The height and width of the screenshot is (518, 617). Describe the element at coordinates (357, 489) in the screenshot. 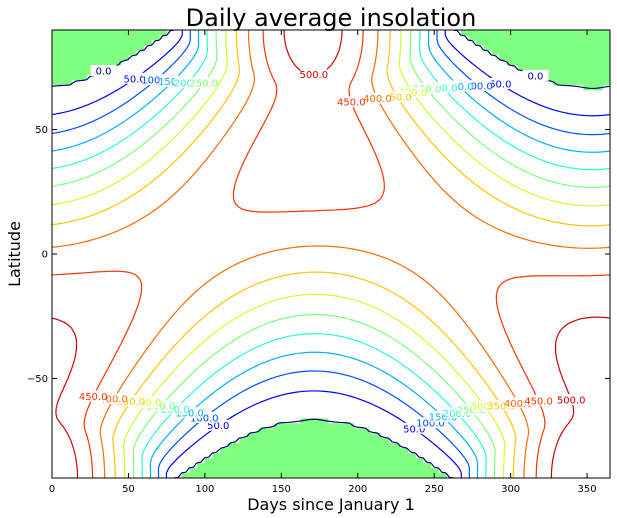

I see `x-tick-label: 200` at that location.